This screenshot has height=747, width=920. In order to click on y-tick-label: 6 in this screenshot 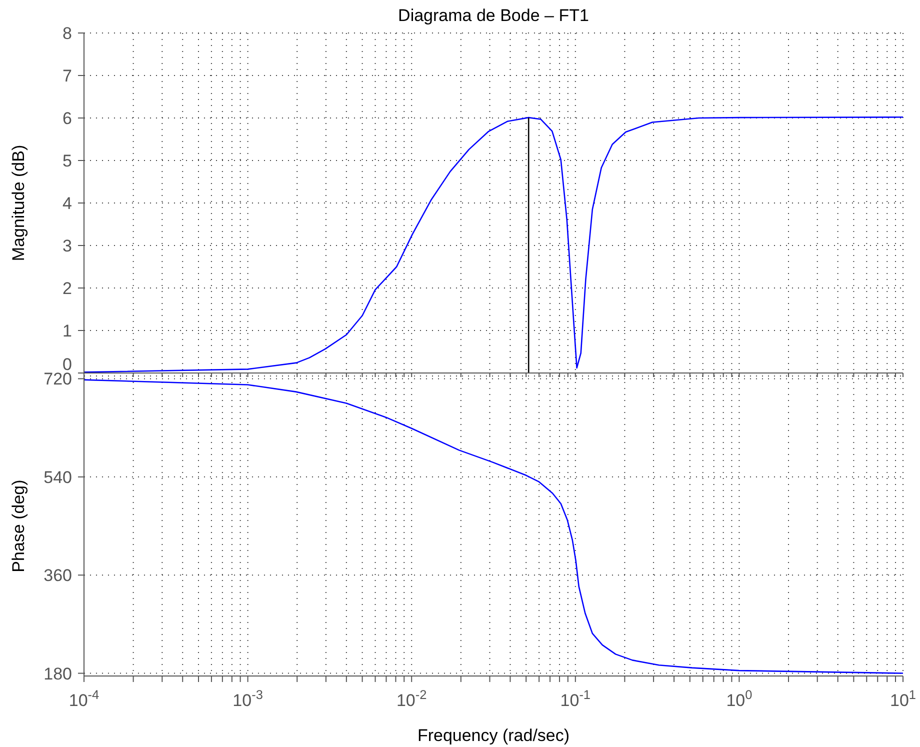, I will do `click(67, 118)`.